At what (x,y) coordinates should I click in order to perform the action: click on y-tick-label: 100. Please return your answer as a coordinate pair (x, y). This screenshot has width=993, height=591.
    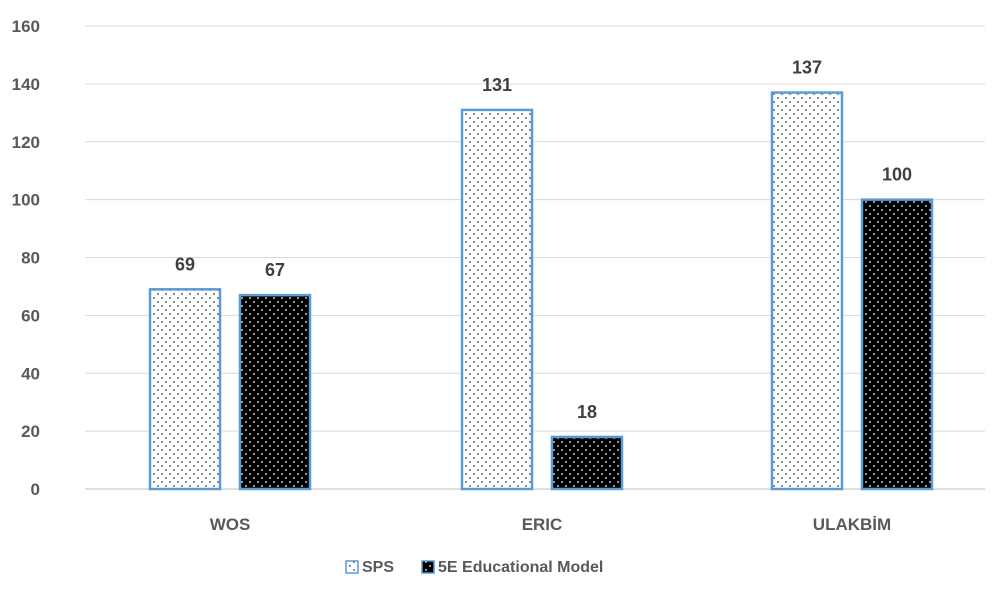
    Looking at the image, I should click on (26, 200).